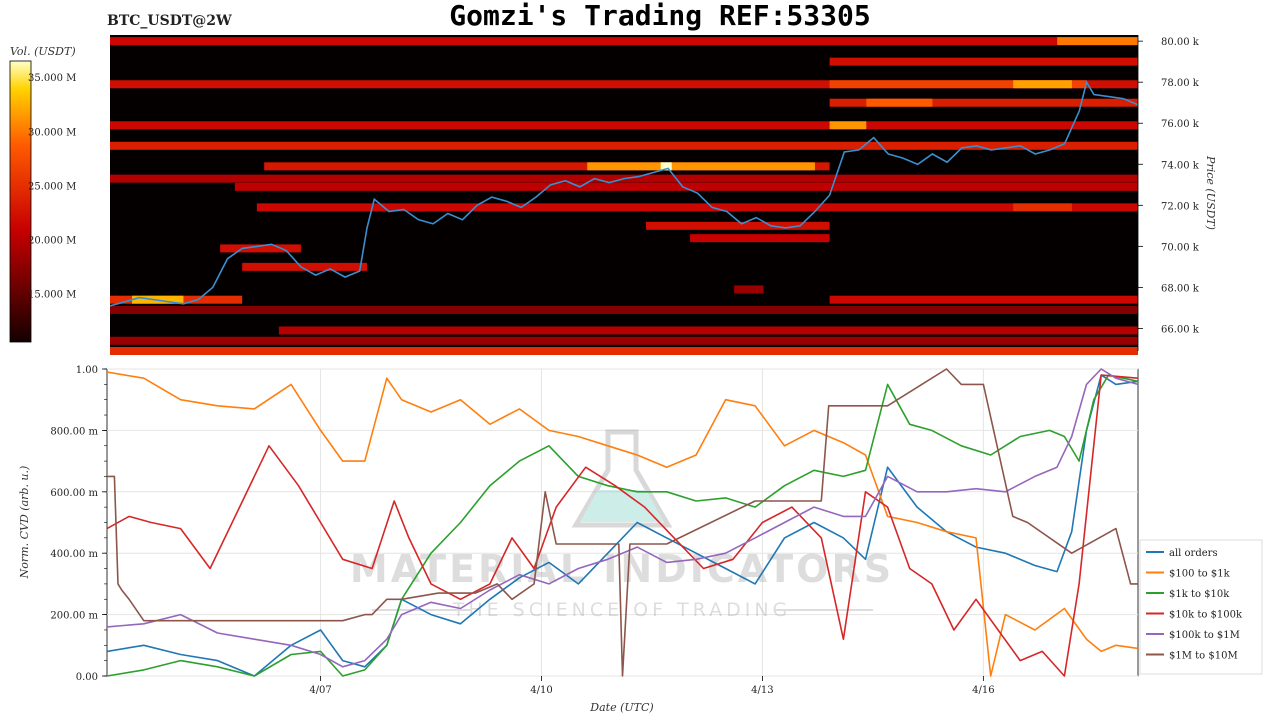 Image resolution: width=1280 pixels, height=720 pixels. What do you see at coordinates (1180, 206) in the screenshot?
I see `price-tick-label: 72.00 k` at bounding box center [1180, 206].